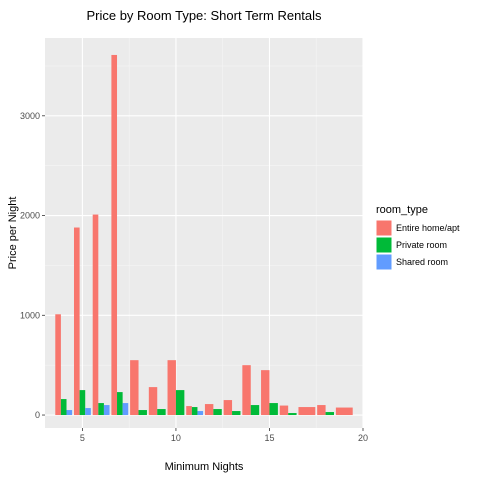  What do you see at coordinates (363, 438) in the screenshot?
I see `x-tick-label: 20` at bounding box center [363, 438].